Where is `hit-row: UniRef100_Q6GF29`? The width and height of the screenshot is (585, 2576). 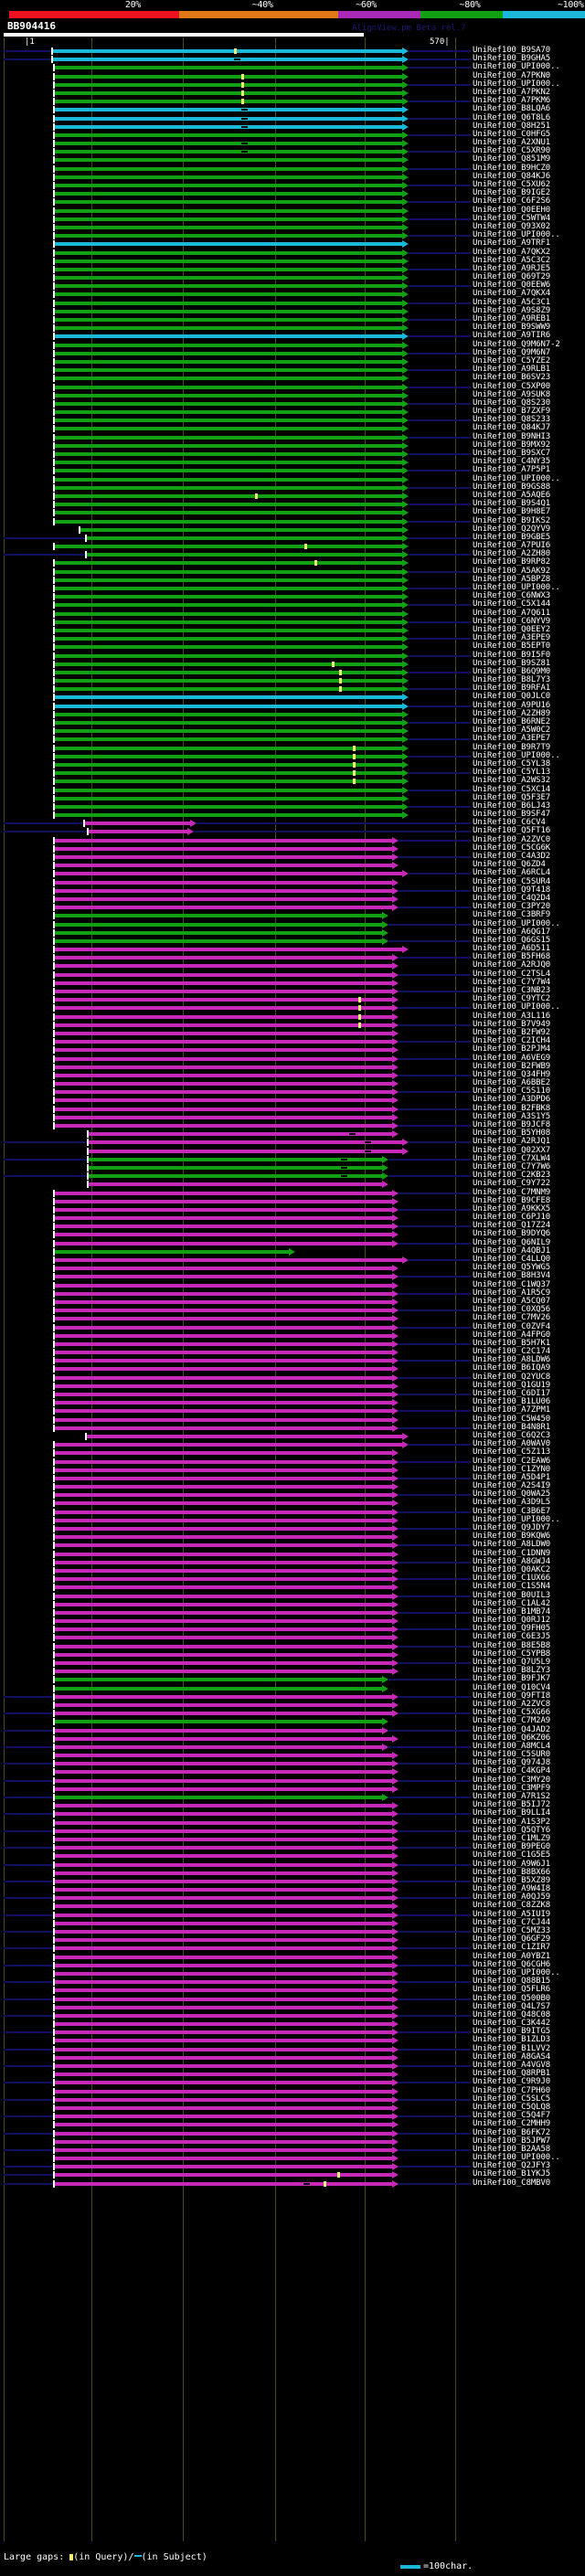
hit-row: UniRef100_Q6GF29 is located at coordinates (293, 1940).